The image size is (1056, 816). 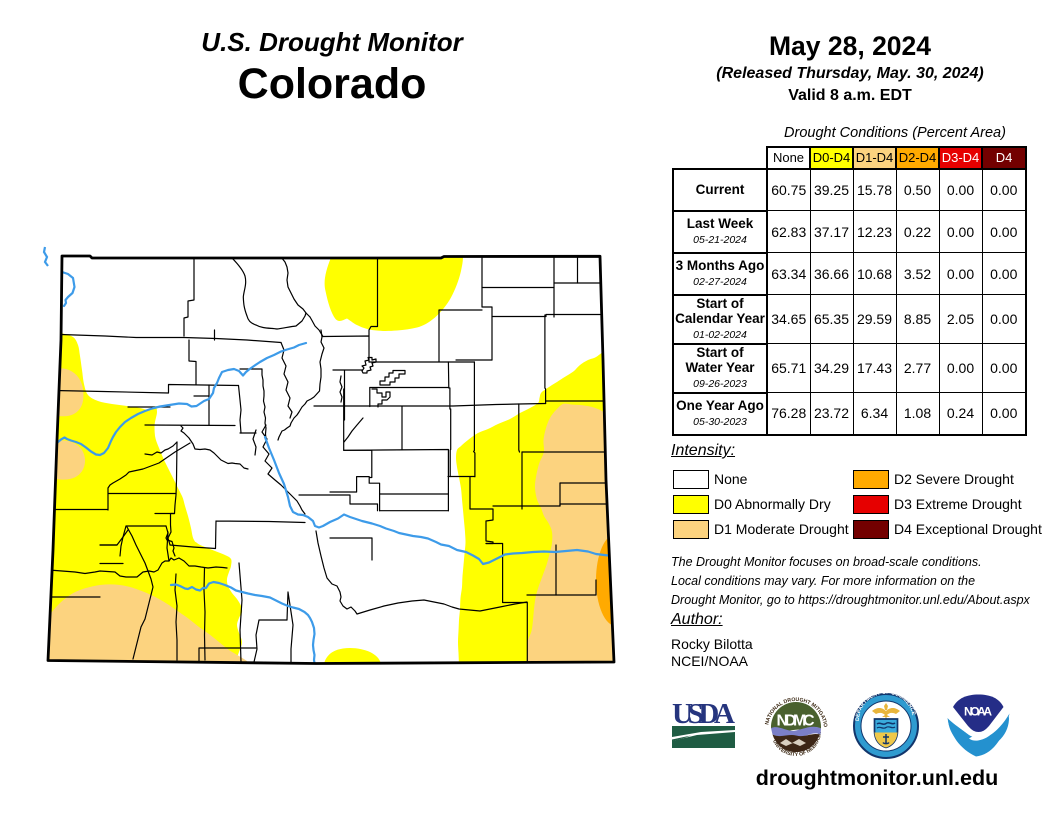 I want to click on svg-text: NOAA, so click(x=978, y=712).